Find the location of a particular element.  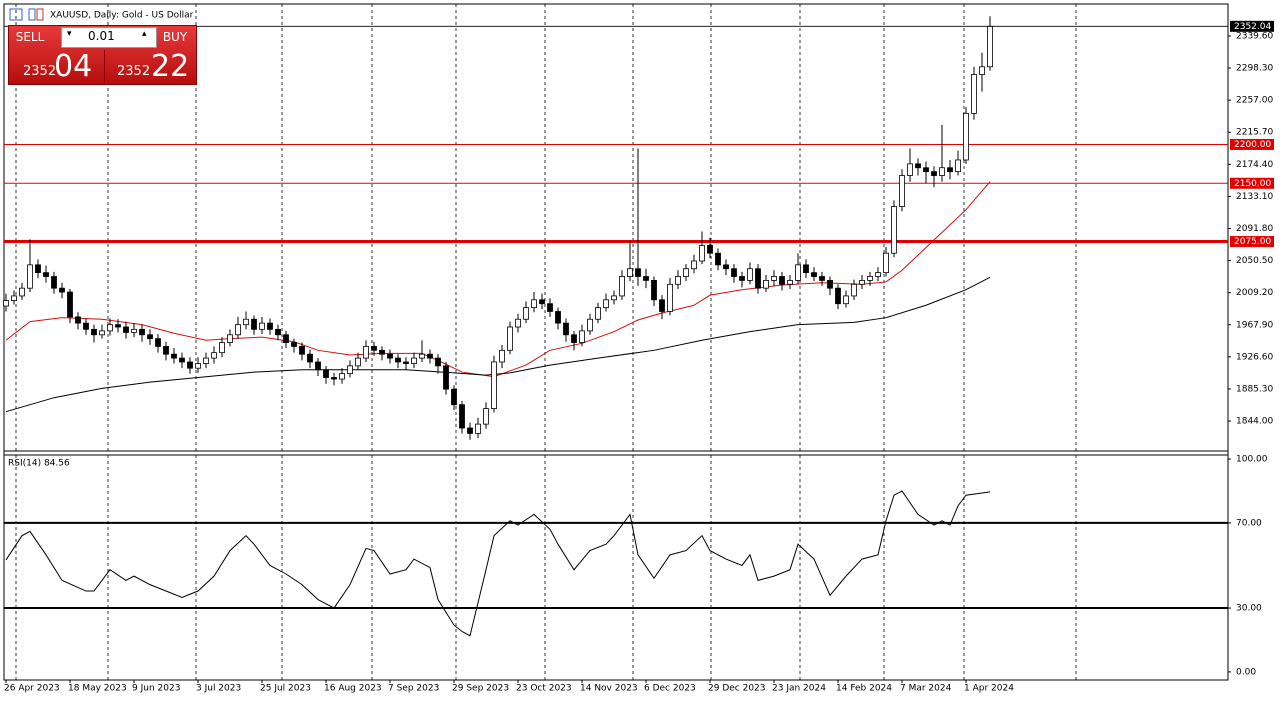

y-tick-label: 2298.30 is located at coordinates (1254, 69).